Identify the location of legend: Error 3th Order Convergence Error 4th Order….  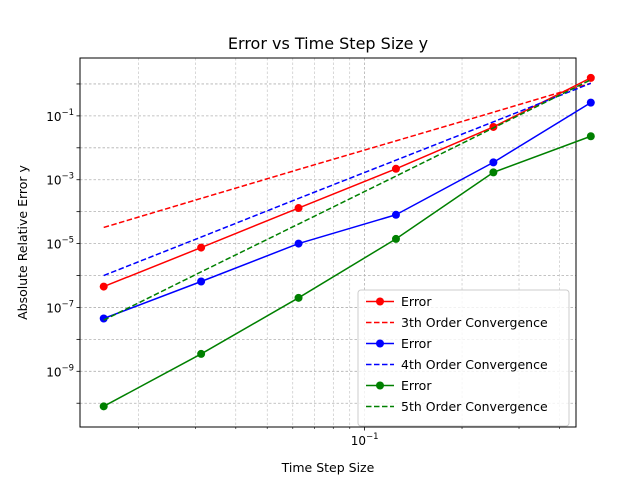
(463, 358).